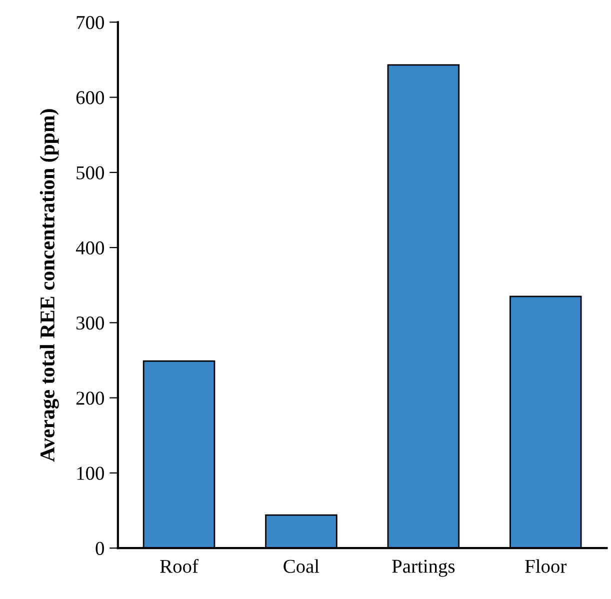 The image size is (611, 599). What do you see at coordinates (302, 566) in the screenshot?
I see `x-tick-label: Coal` at bounding box center [302, 566].